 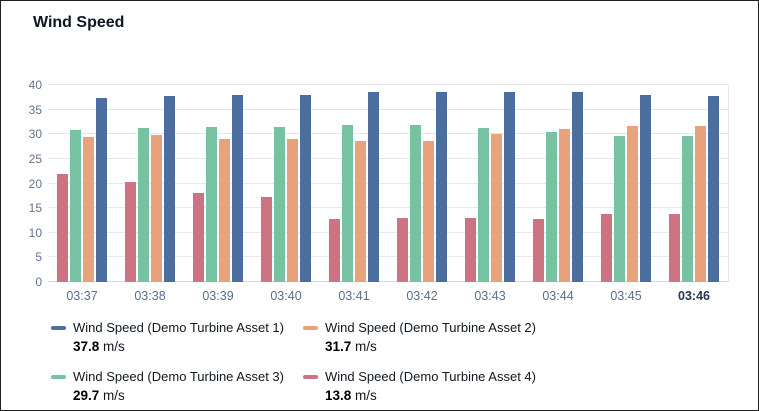 I want to click on y-axis-label: 10, so click(x=35, y=232).